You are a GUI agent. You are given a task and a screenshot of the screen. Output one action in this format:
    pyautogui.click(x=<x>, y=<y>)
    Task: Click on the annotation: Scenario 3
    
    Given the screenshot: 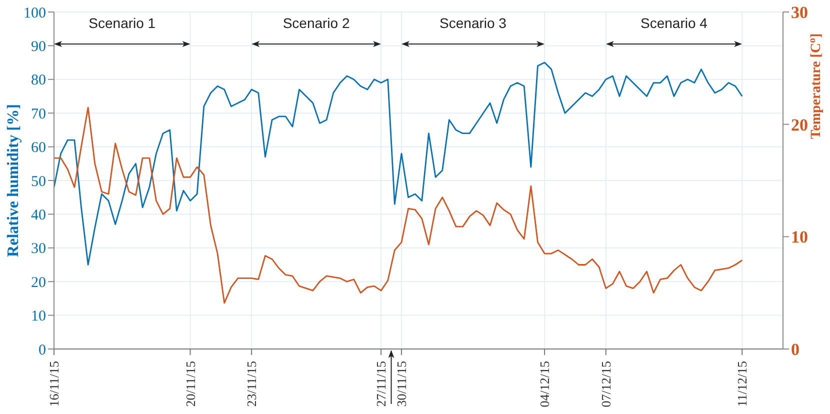 What is the action you would take?
    pyautogui.click(x=473, y=23)
    